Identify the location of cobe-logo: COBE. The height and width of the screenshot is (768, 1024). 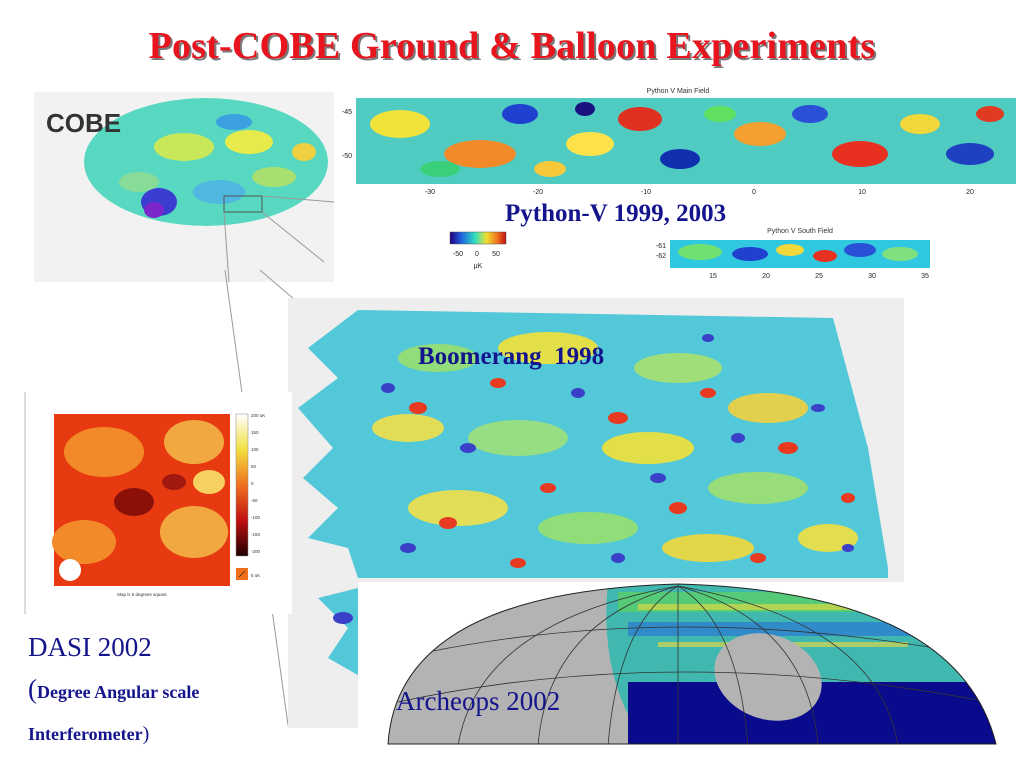
(83, 123).